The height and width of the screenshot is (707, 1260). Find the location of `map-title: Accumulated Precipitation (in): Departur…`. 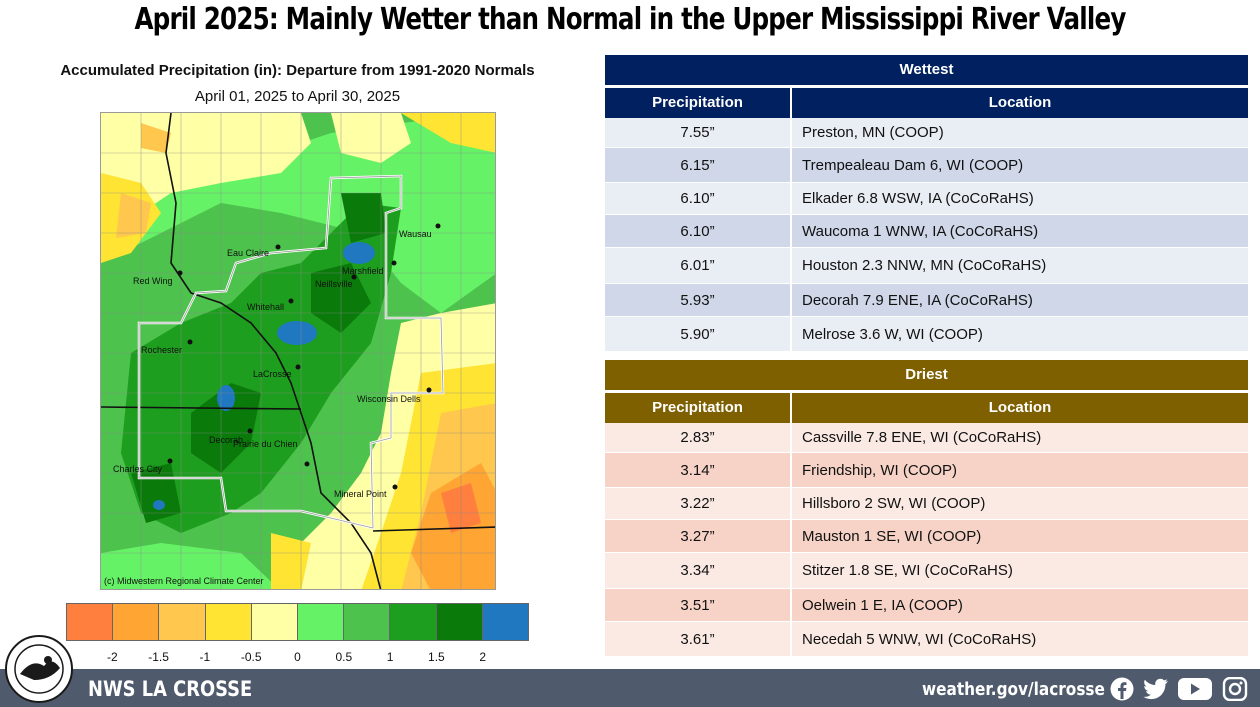

map-title: Accumulated Precipitation (in): Departur… is located at coordinates (297, 70).